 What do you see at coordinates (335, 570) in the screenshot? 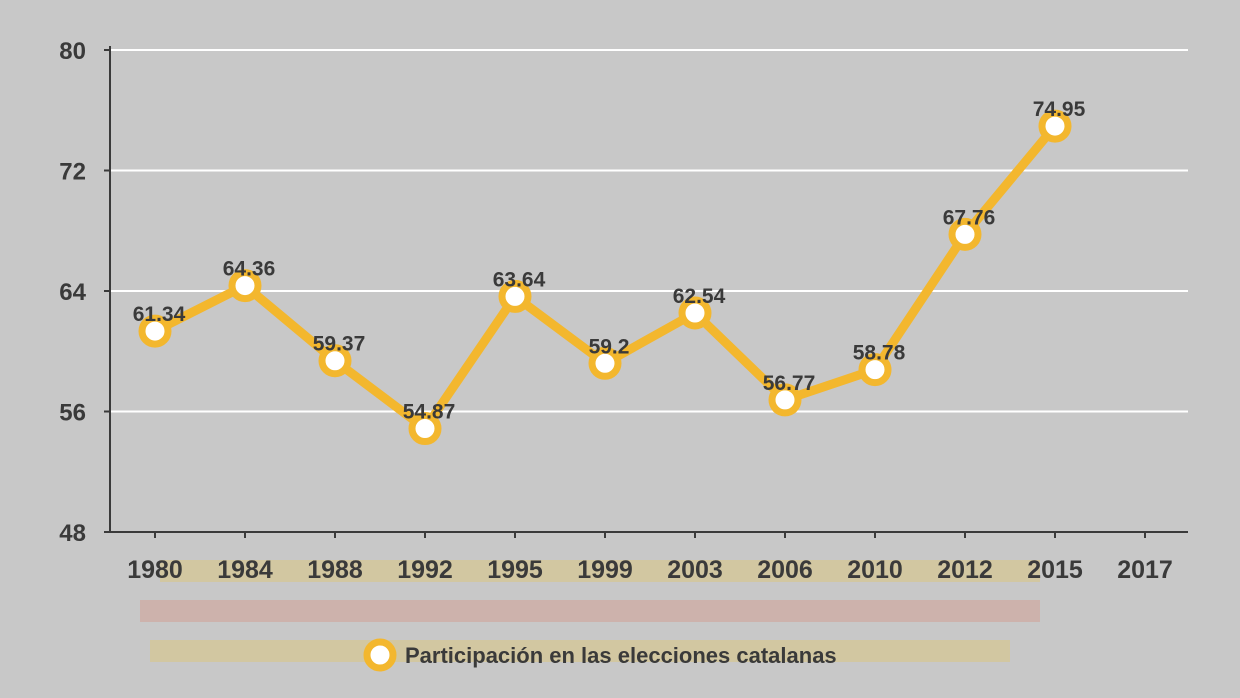
I see `x-tick-label: 1988` at bounding box center [335, 570].